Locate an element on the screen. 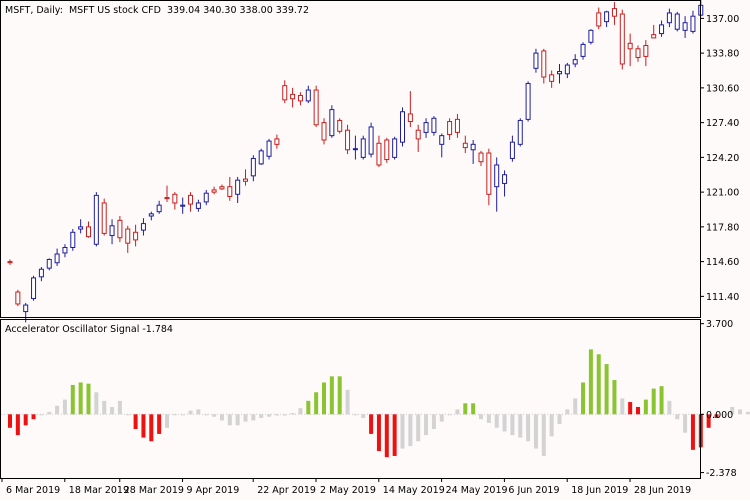  symbol-label: MSFT, Daily: is located at coordinates (34, 10).